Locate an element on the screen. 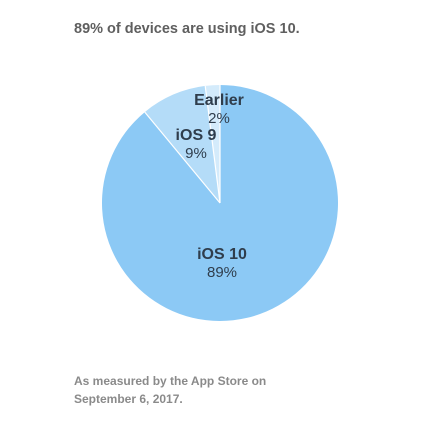 Image resolution: width=448 pixels, height=435 pixels. separator-earlier is located at coordinates (212, 144).